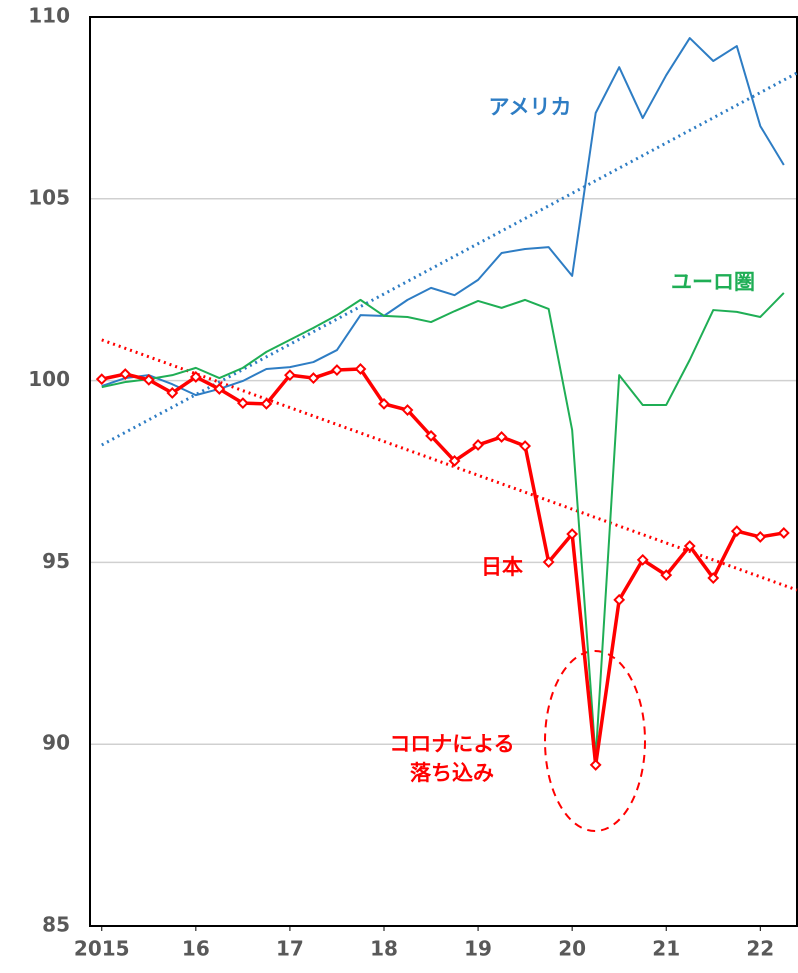 This screenshot has width=798, height=973. I want to click on series-label: 日本, so click(502, 567).